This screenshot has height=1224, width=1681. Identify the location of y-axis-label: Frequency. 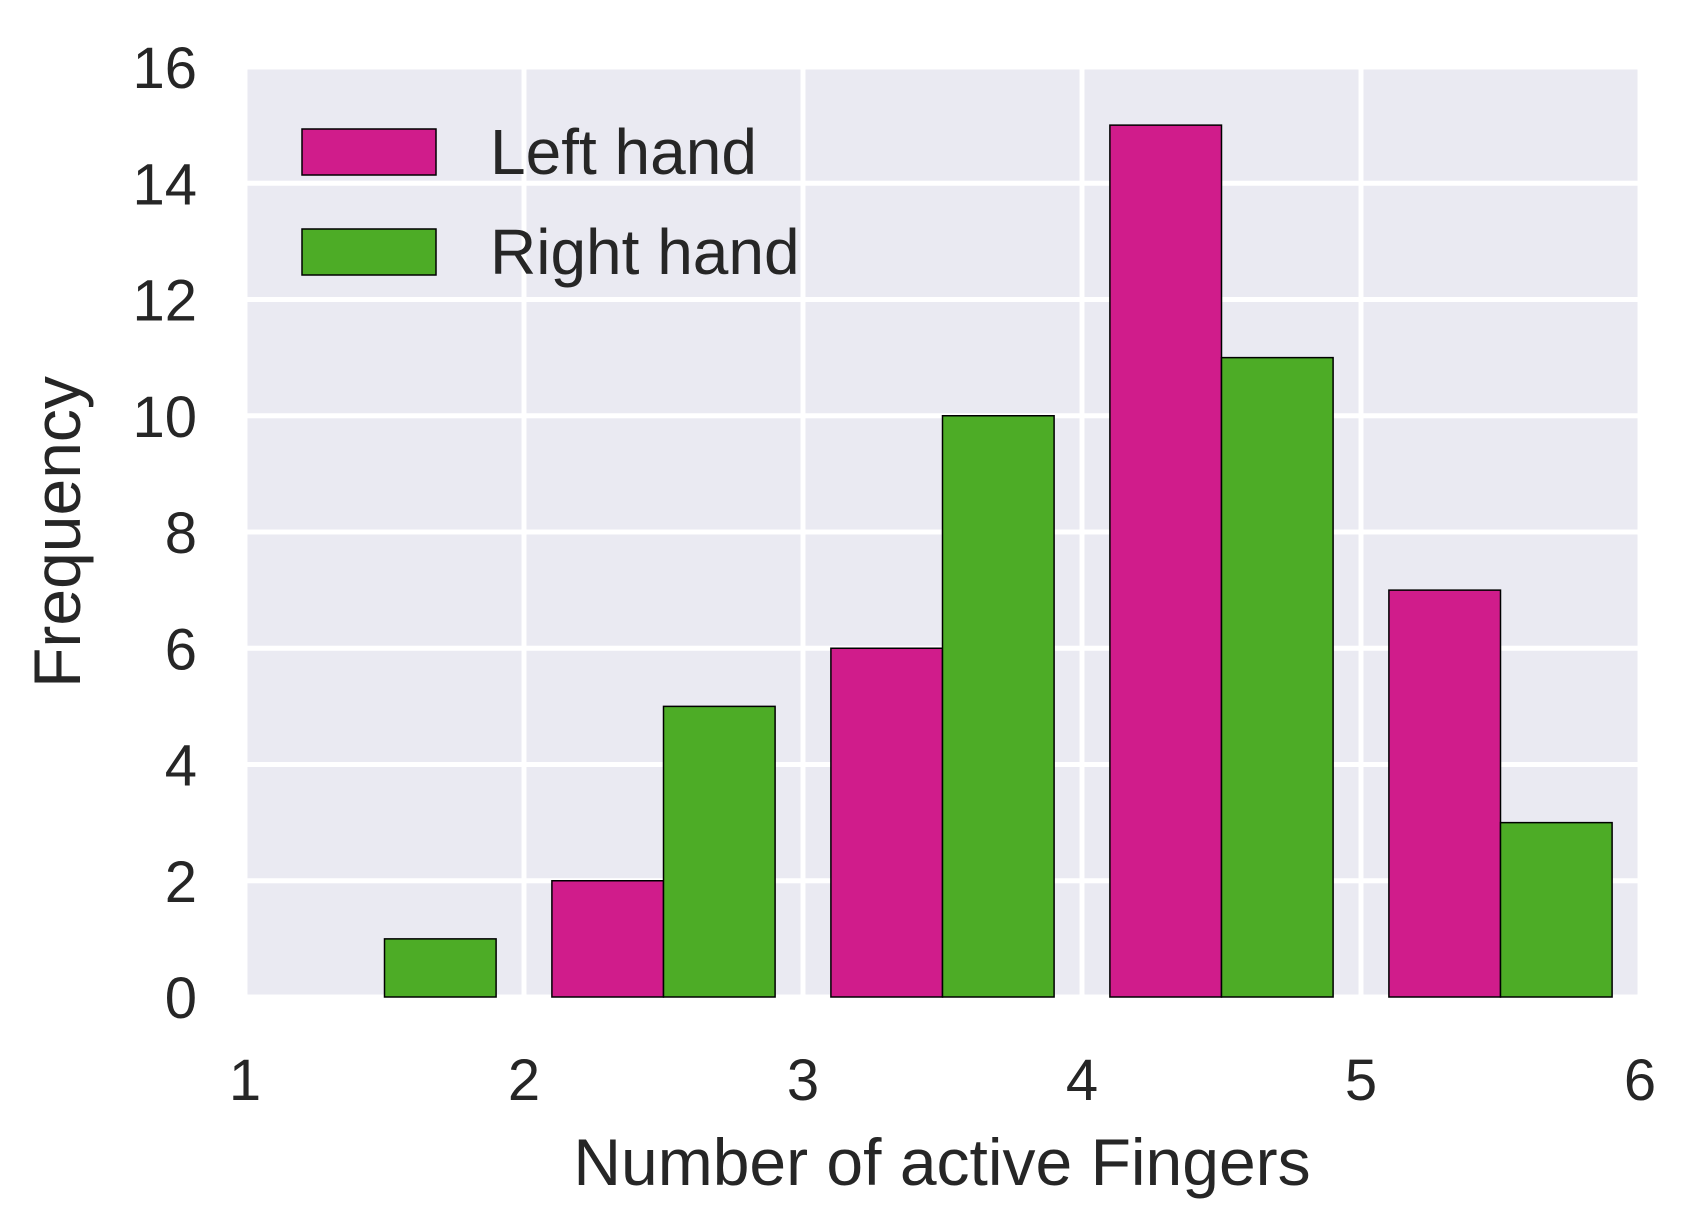
(57, 532).